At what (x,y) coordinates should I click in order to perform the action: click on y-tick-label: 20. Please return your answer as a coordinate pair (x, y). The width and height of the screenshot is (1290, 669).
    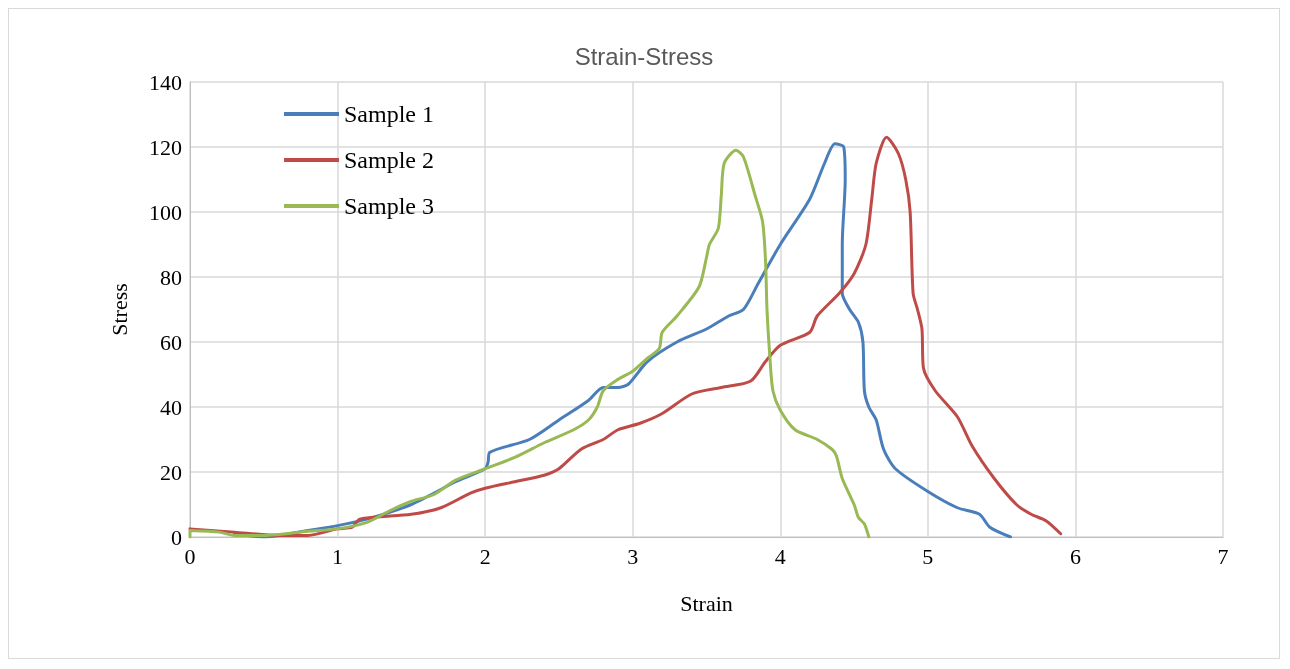
    Looking at the image, I should click on (171, 472).